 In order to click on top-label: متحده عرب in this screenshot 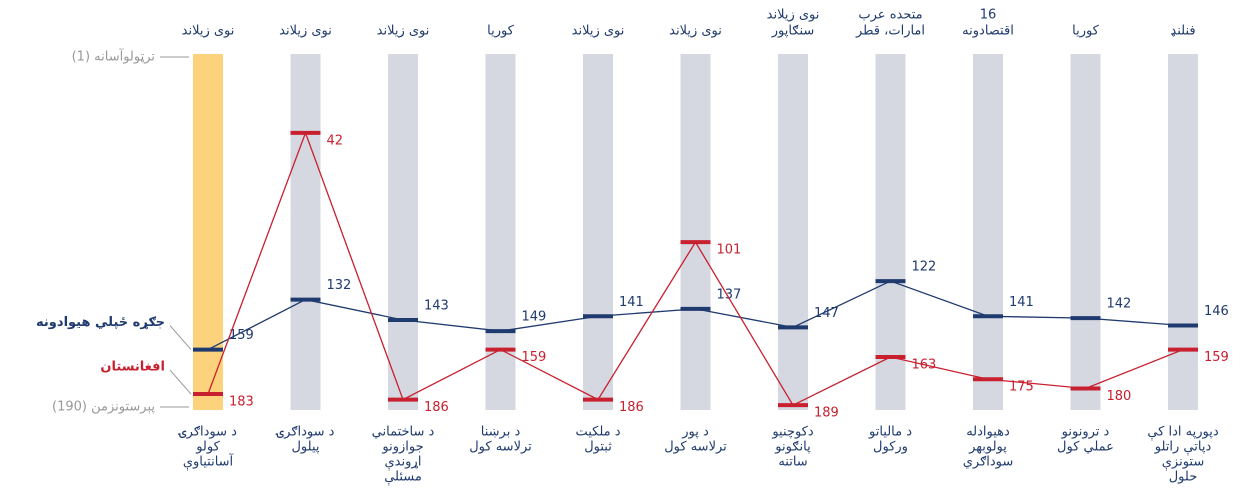, I will do `click(890, 15)`.